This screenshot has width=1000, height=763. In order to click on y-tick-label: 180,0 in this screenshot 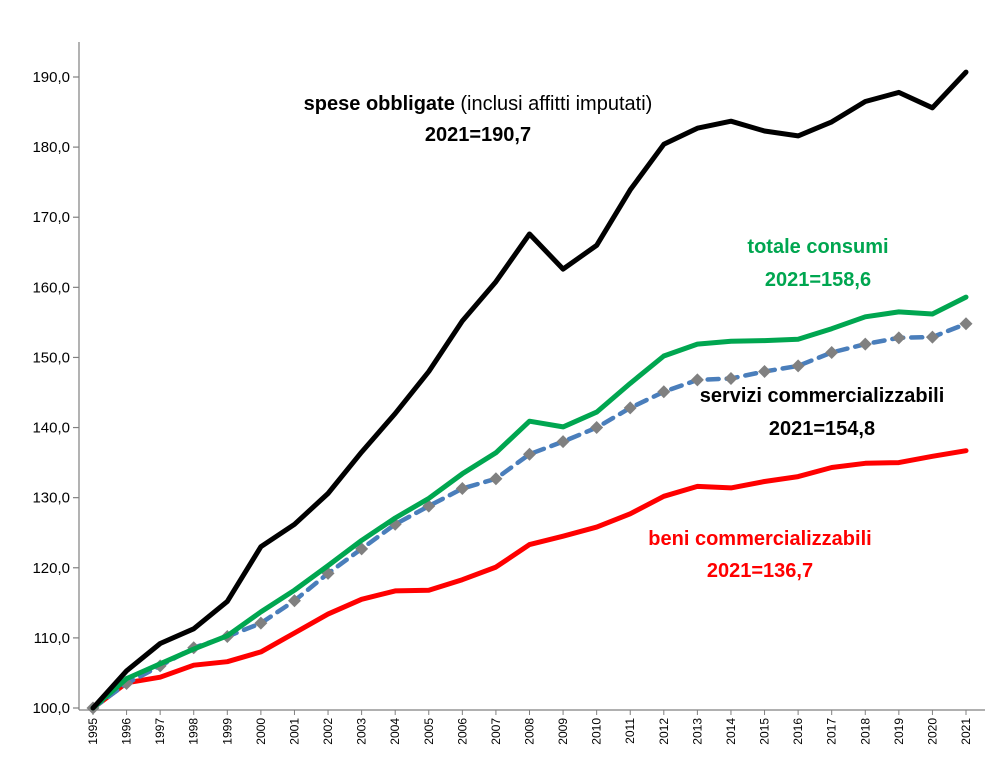, I will do `click(51, 147)`.